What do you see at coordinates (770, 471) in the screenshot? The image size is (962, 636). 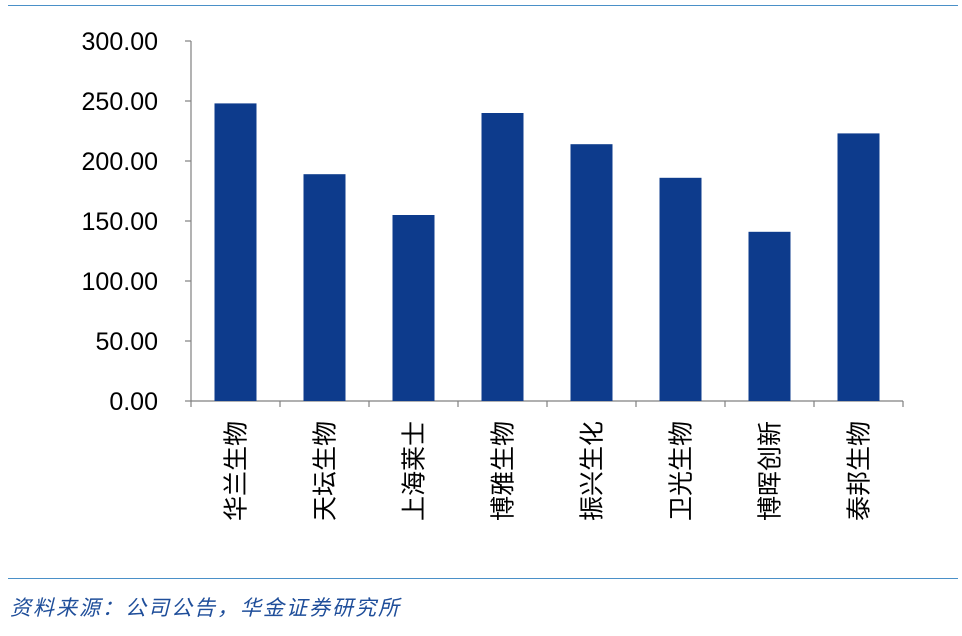 I see `x-tick-label: 博晖创新` at bounding box center [770, 471].